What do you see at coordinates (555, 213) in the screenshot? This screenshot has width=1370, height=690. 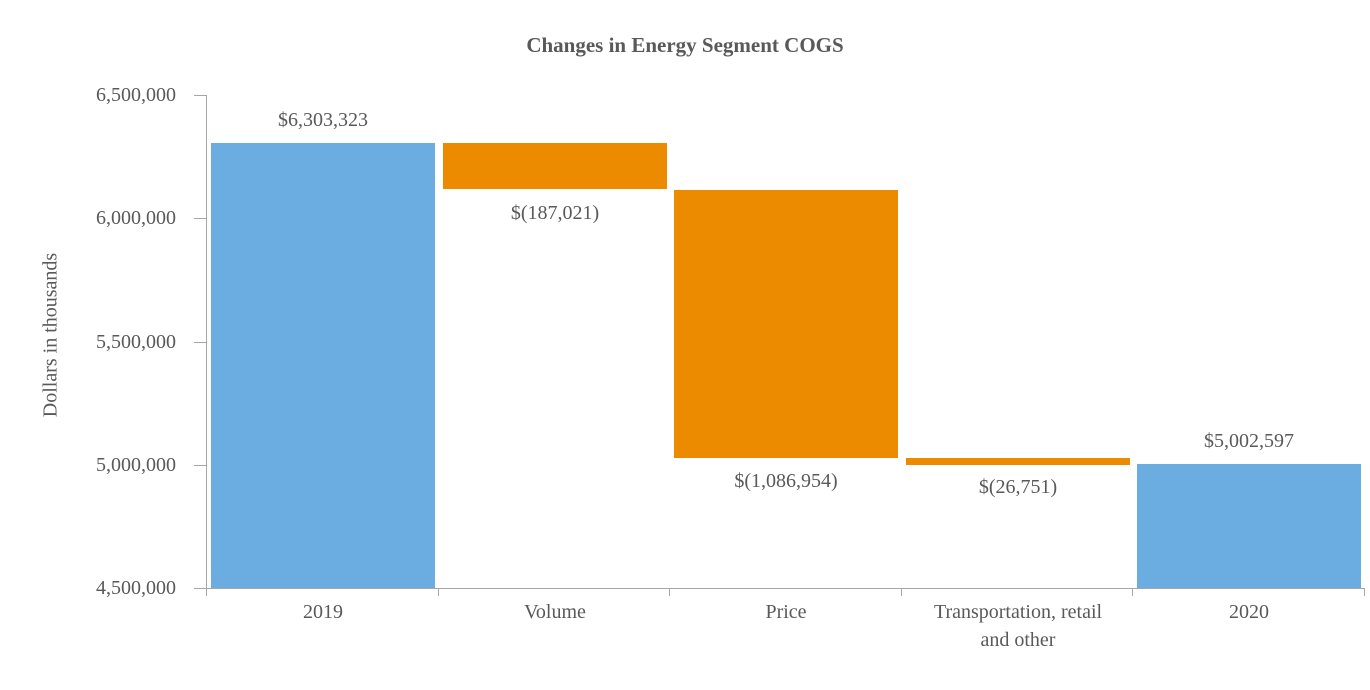 I see `data-label: $(187,021)` at bounding box center [555, 213].